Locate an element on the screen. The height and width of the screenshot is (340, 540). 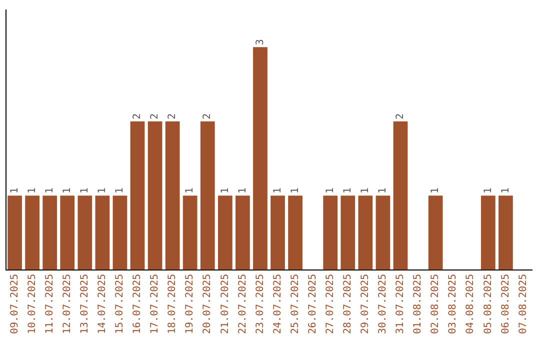
x-tick-label: 01.08.2025 is located at coordinates (418, 304).